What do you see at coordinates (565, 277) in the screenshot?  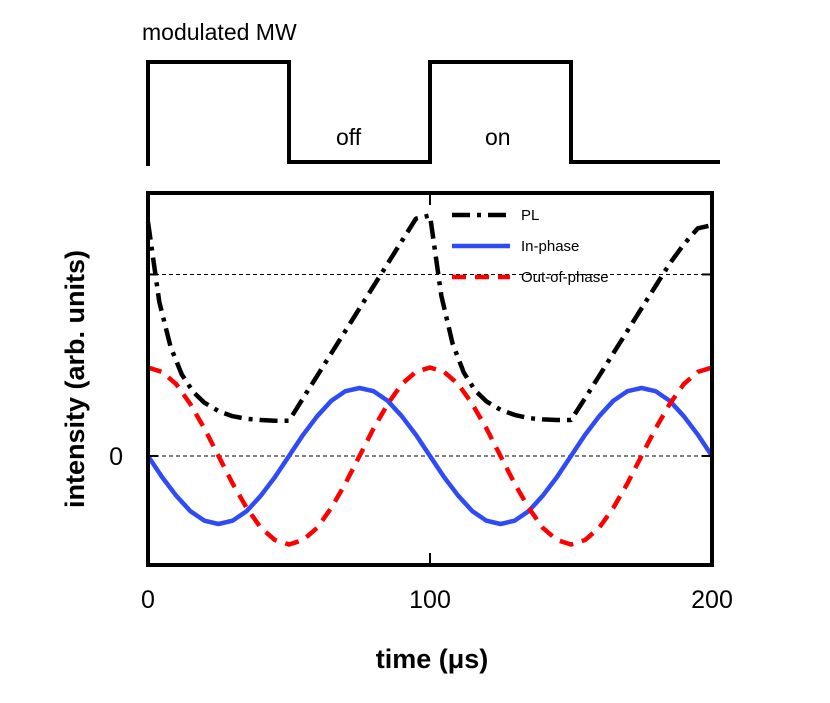 I see `legend-label: Out-of-phase` at bounding box center [565, 277].